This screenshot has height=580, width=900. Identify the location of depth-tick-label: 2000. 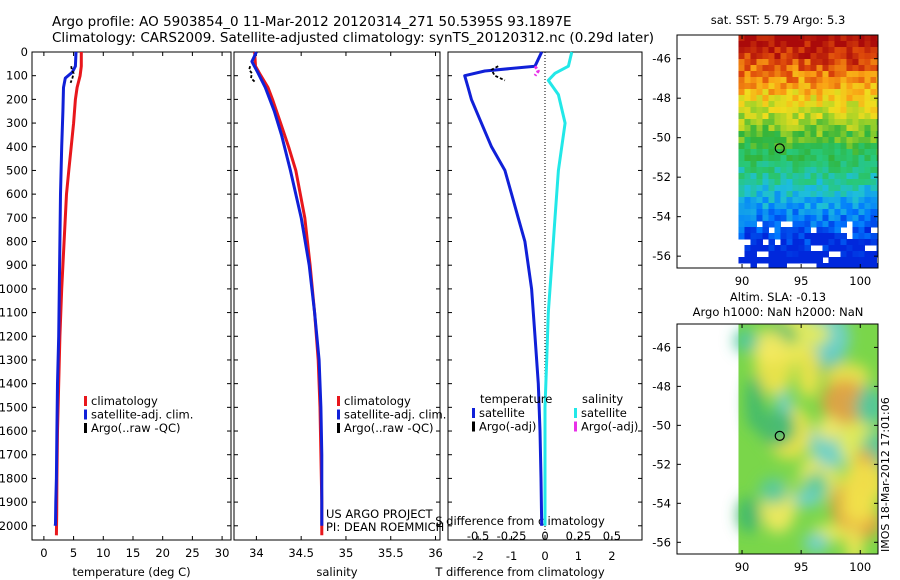
(14, 526).